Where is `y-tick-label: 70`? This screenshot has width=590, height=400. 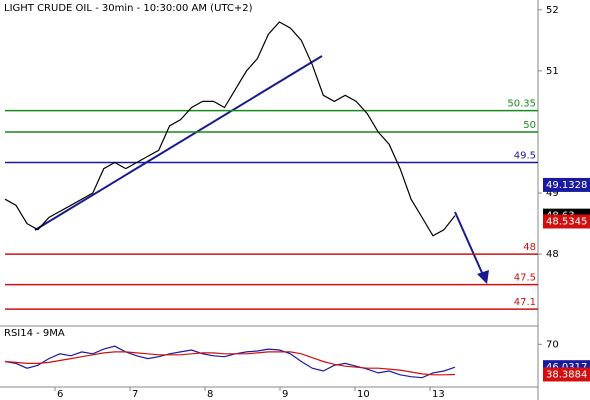
y-tick-label: 70 is located at coordinates (552, 344).